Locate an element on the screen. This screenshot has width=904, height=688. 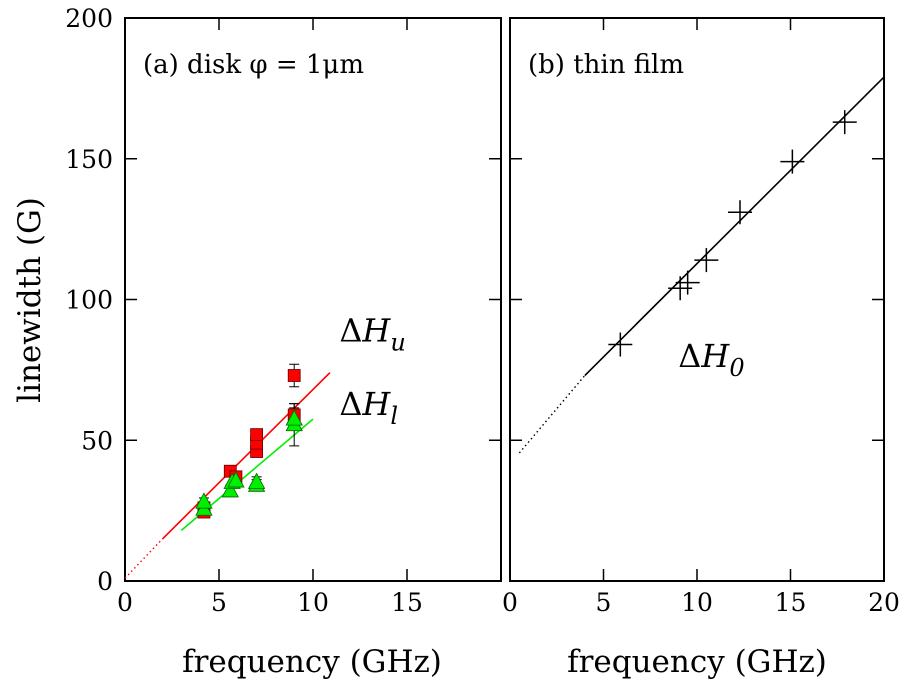
panel-a-annotations: ΔHu ΔHl is located at coordinates (372, 371).